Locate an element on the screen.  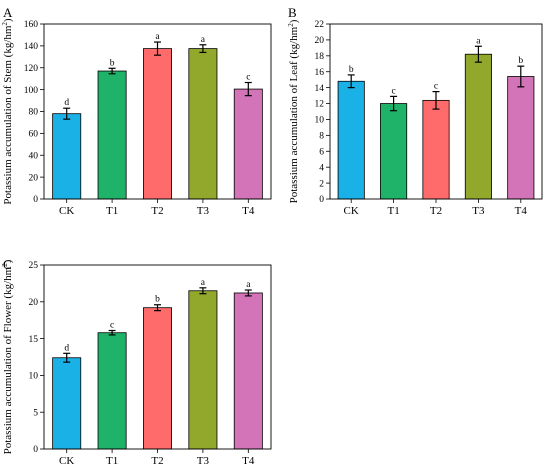
y-tick-label: 120 is located at coordinates (31, 69).